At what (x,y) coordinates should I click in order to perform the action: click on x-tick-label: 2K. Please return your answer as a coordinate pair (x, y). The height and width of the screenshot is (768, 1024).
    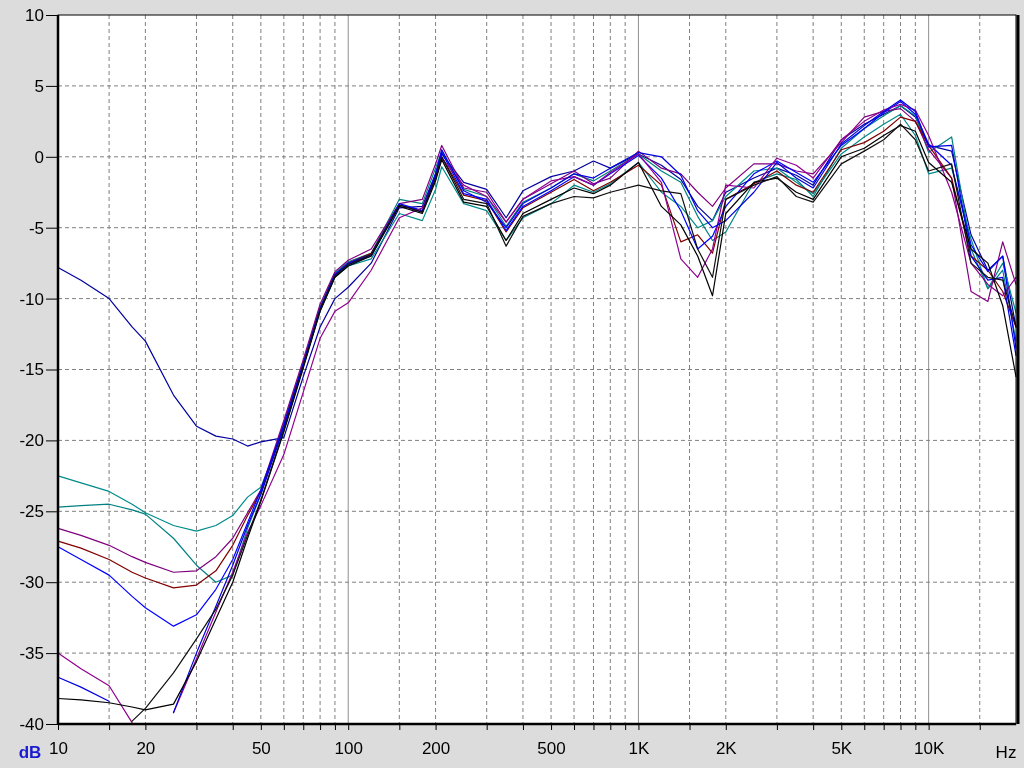
    Looking at the image, I should click on (726, 749).